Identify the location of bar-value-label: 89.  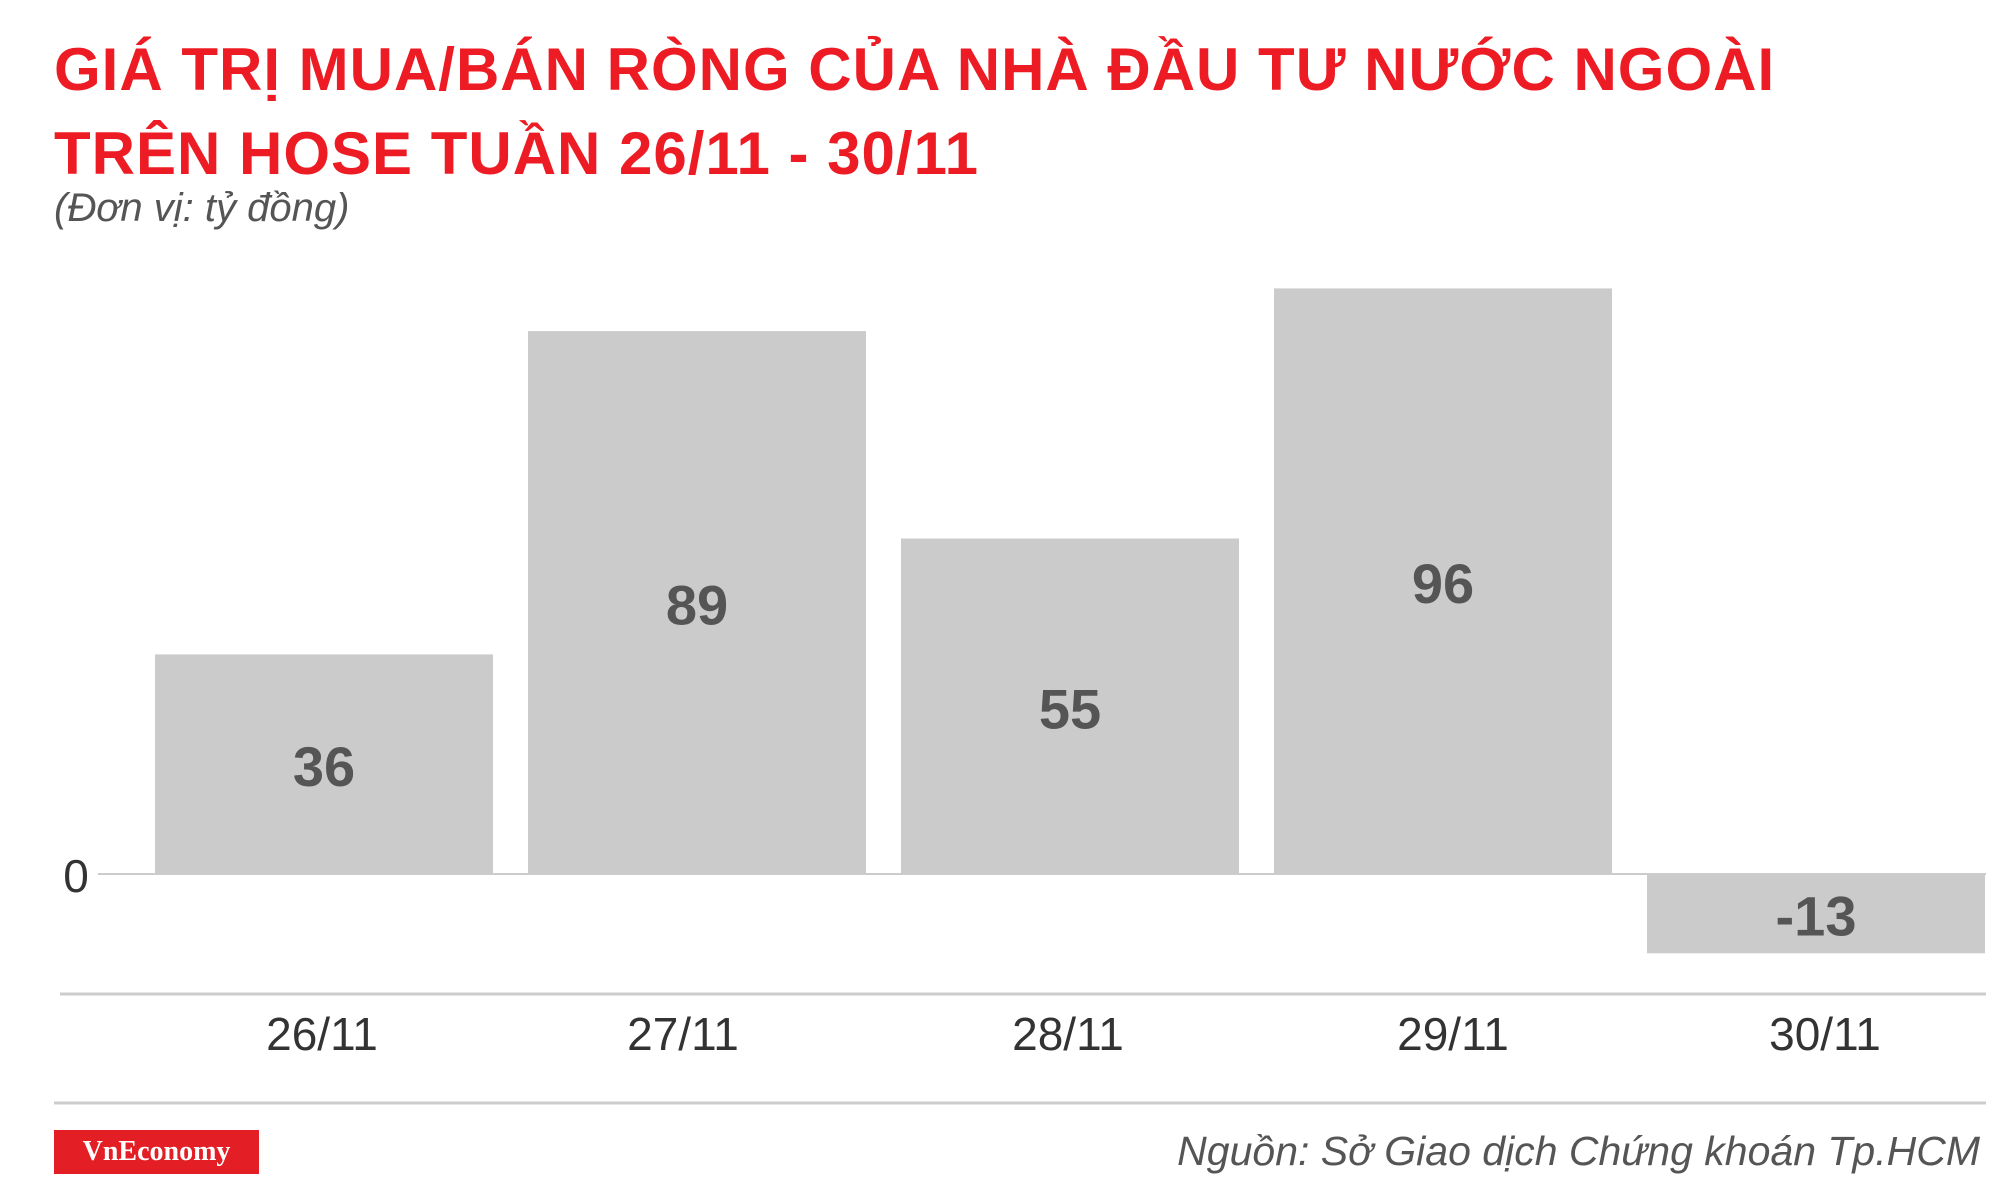
(697, 605).